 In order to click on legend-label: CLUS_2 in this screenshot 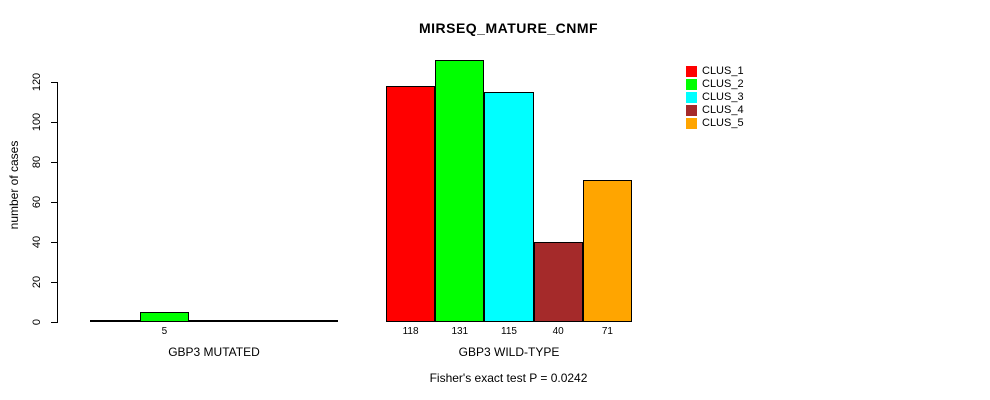, I will do `click(723, 84)`.